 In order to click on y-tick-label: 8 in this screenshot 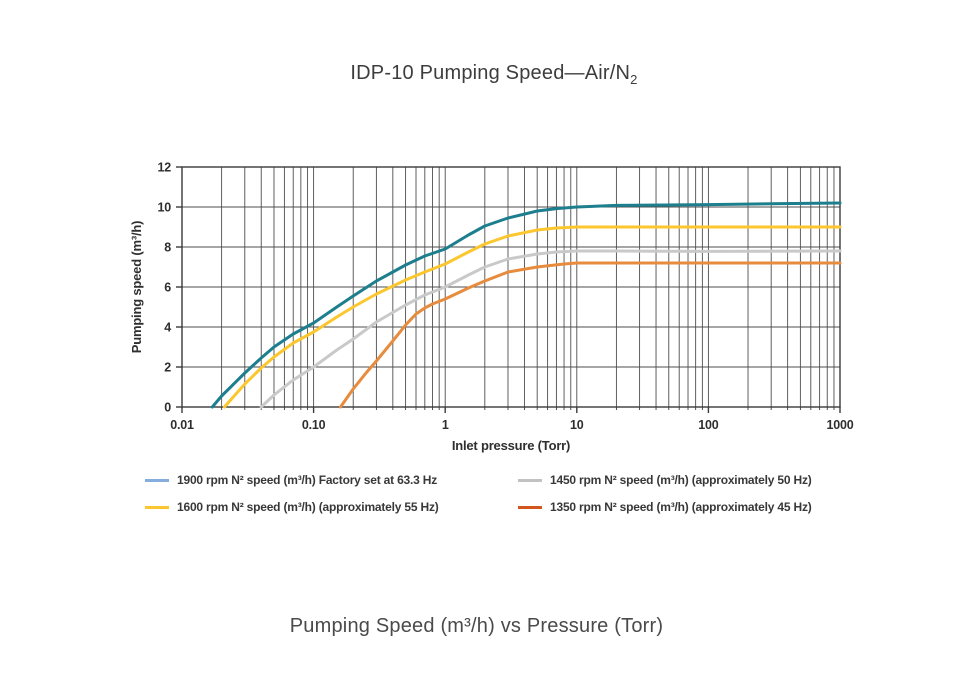, I will do `click(167, 248)`.